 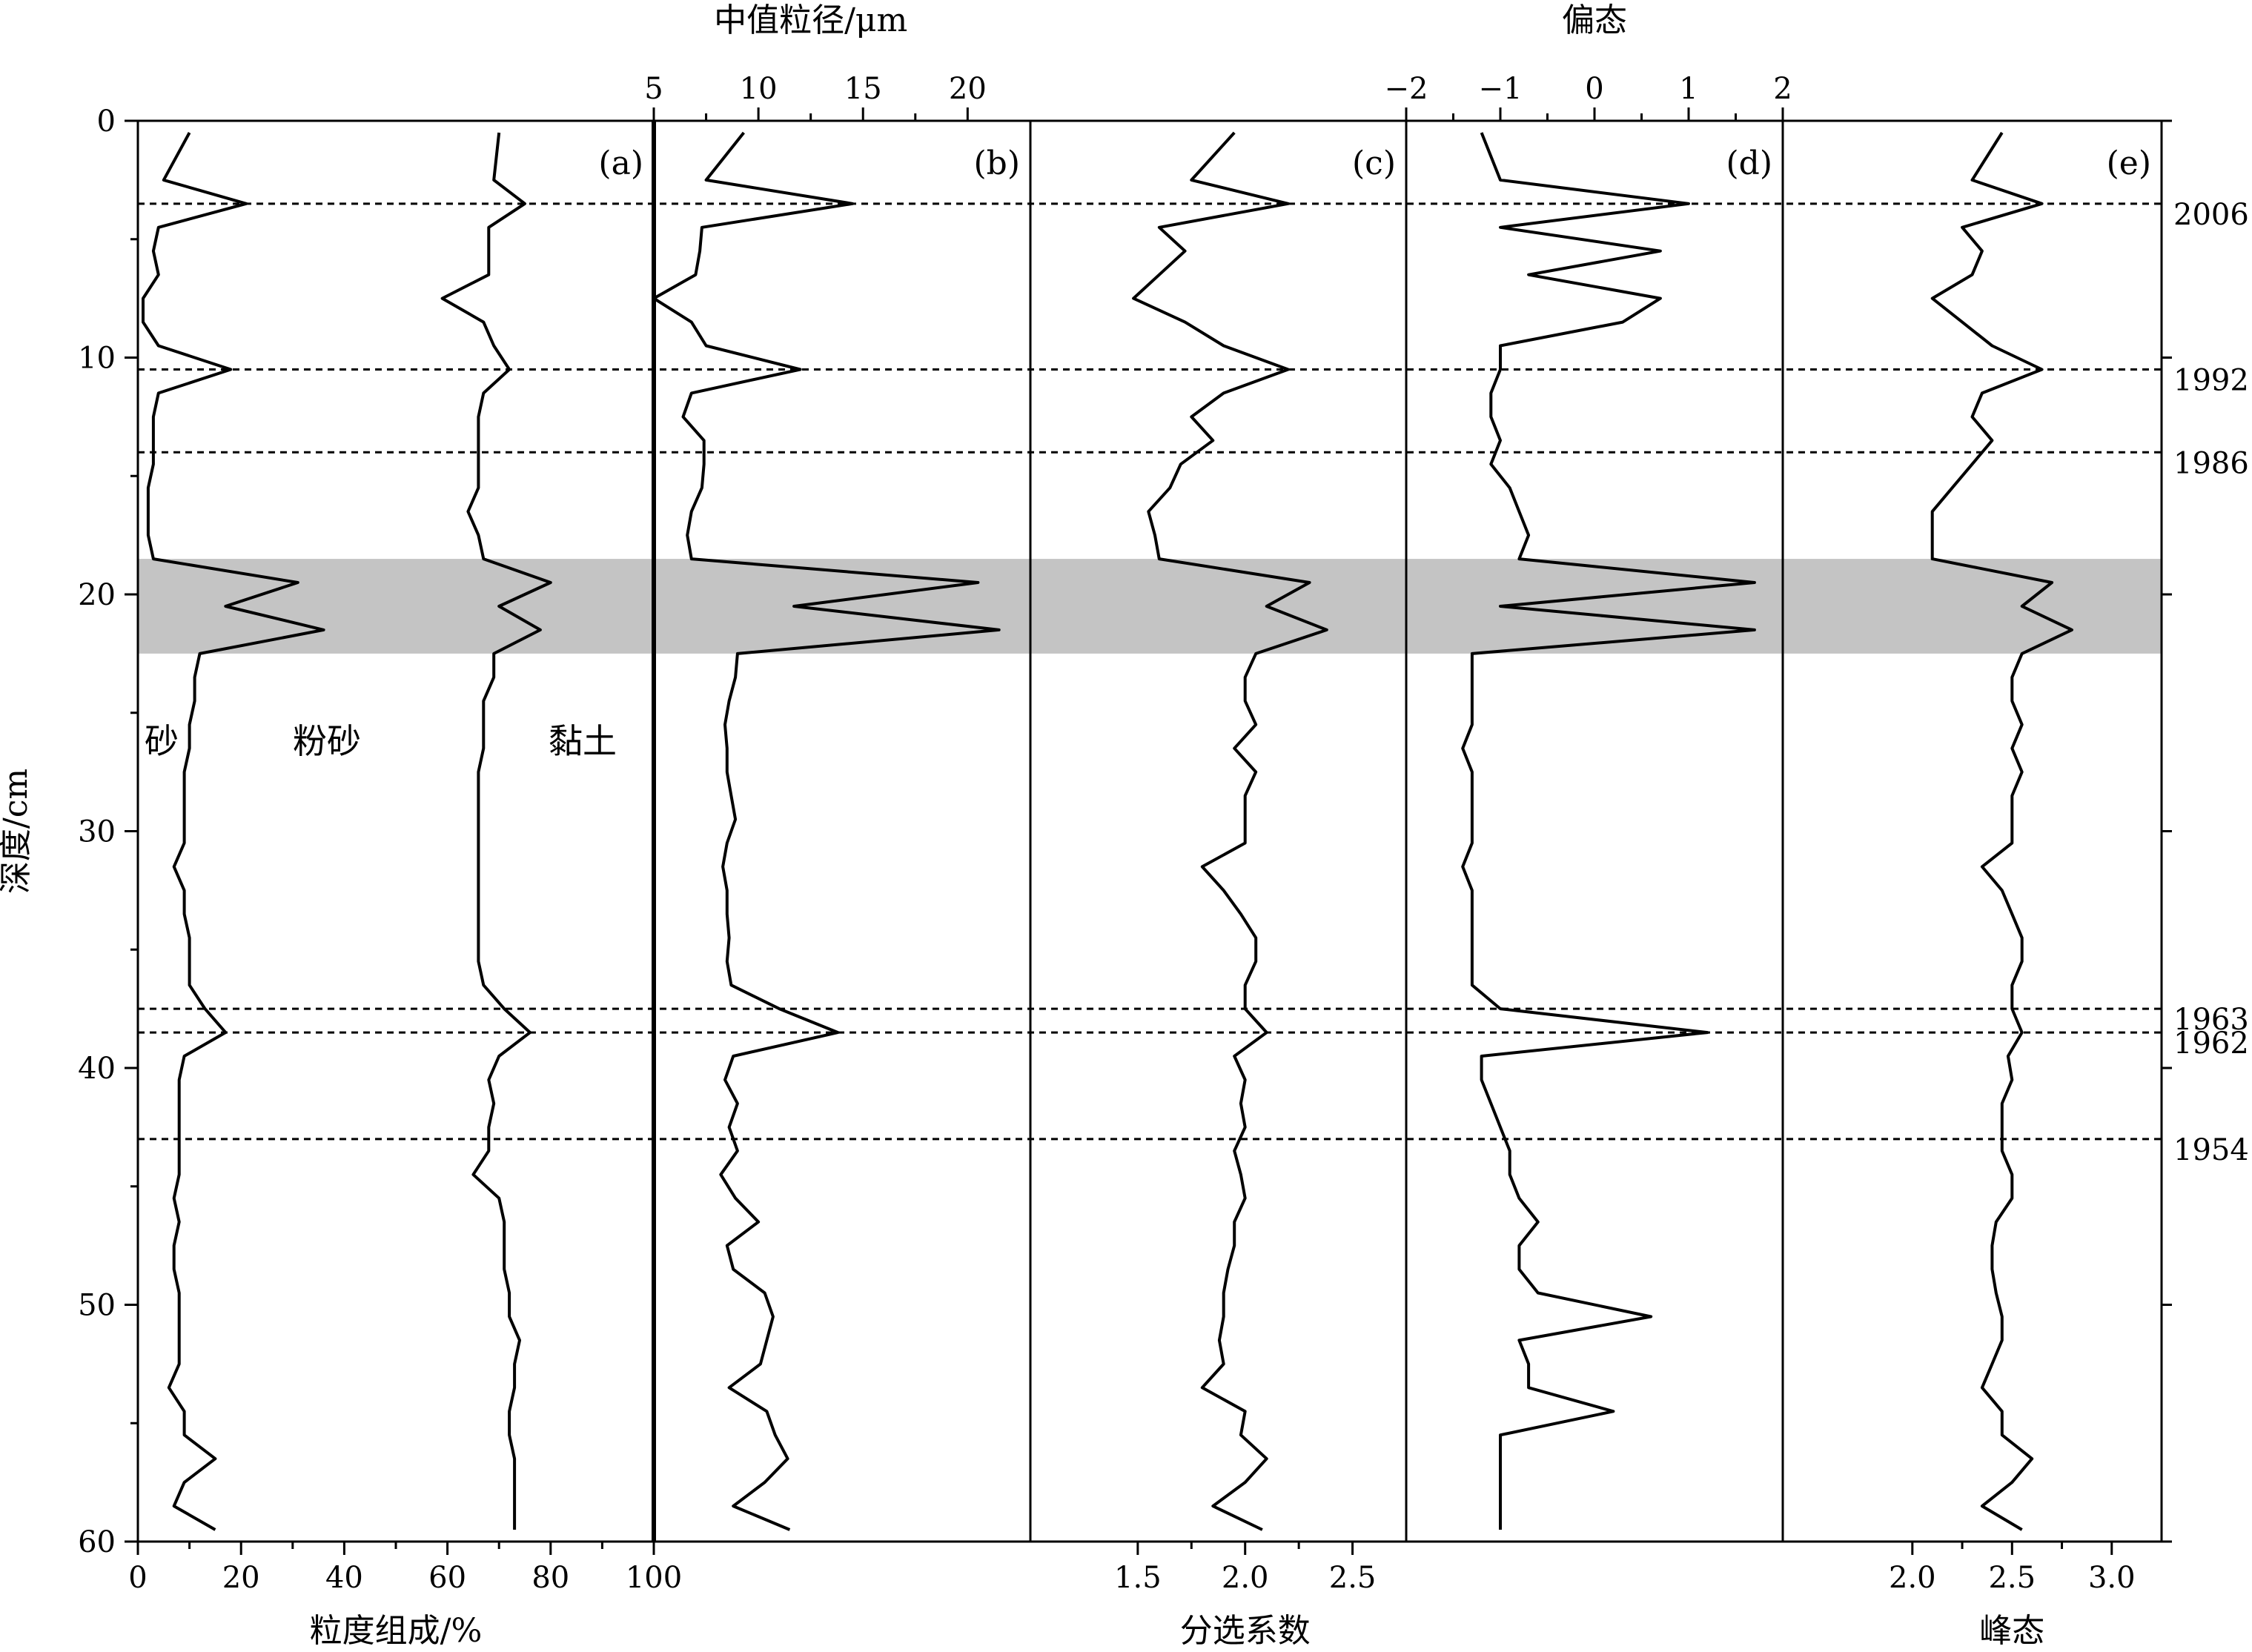 What do you see at coordinates (1749, 163) in the screenshot?
I see `panel-label-d: (d)` at bounding box center [1749, 163].